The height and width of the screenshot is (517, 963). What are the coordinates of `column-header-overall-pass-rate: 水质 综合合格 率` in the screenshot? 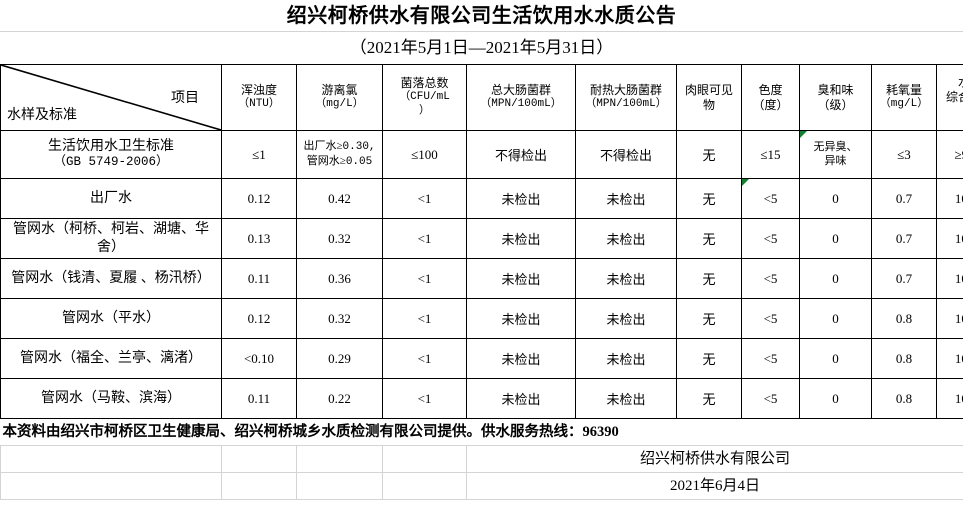 It's located at (949, 97).